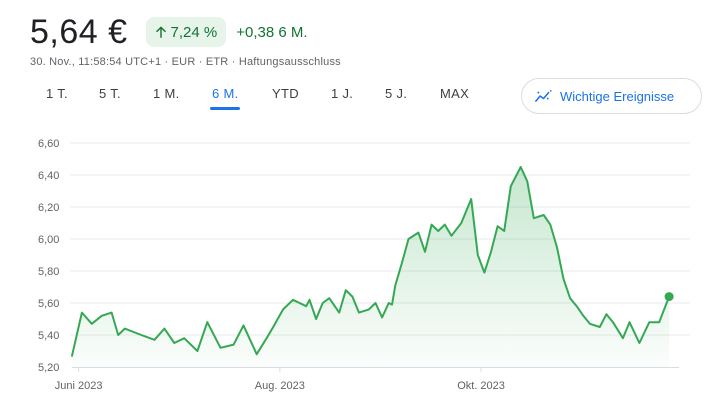  What do you see at coordinates (617, 96) in the screenshot?
I see `key-events-label: Wichtige Ereignisse` at bounding box center [617, 96].